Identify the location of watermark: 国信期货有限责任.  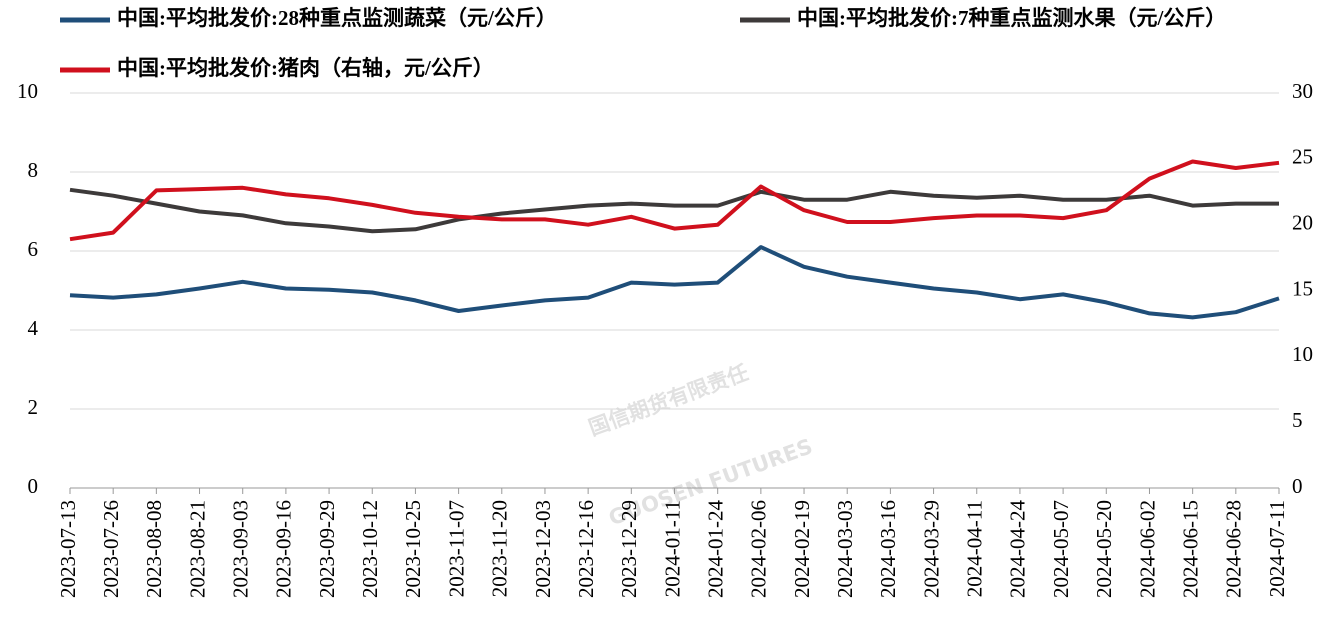
(669, 400).